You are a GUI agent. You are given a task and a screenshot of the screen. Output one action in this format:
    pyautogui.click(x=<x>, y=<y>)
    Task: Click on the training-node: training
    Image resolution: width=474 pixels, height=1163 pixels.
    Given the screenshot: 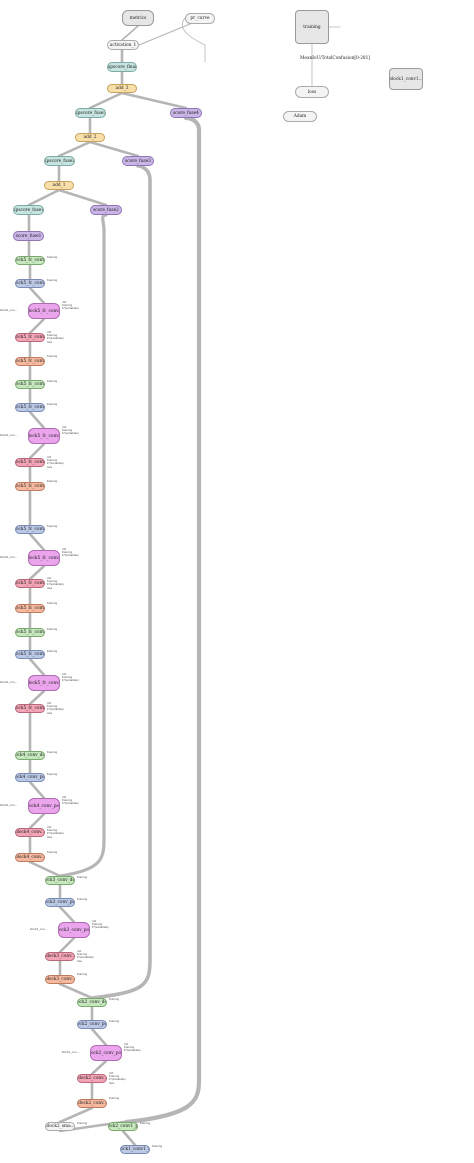 What is the action you would take?
    pyautogui.click(x=312, y=27)
    